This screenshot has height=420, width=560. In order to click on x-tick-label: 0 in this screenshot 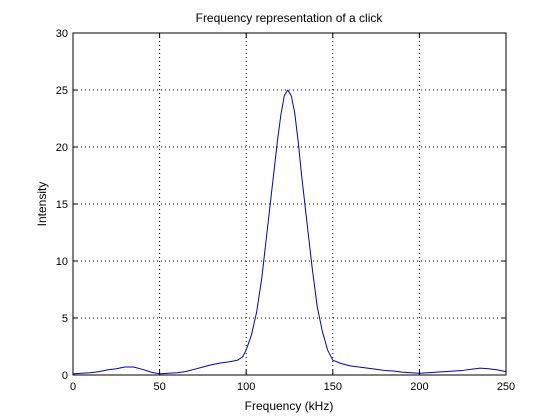, I will do `click(73, 387)`.